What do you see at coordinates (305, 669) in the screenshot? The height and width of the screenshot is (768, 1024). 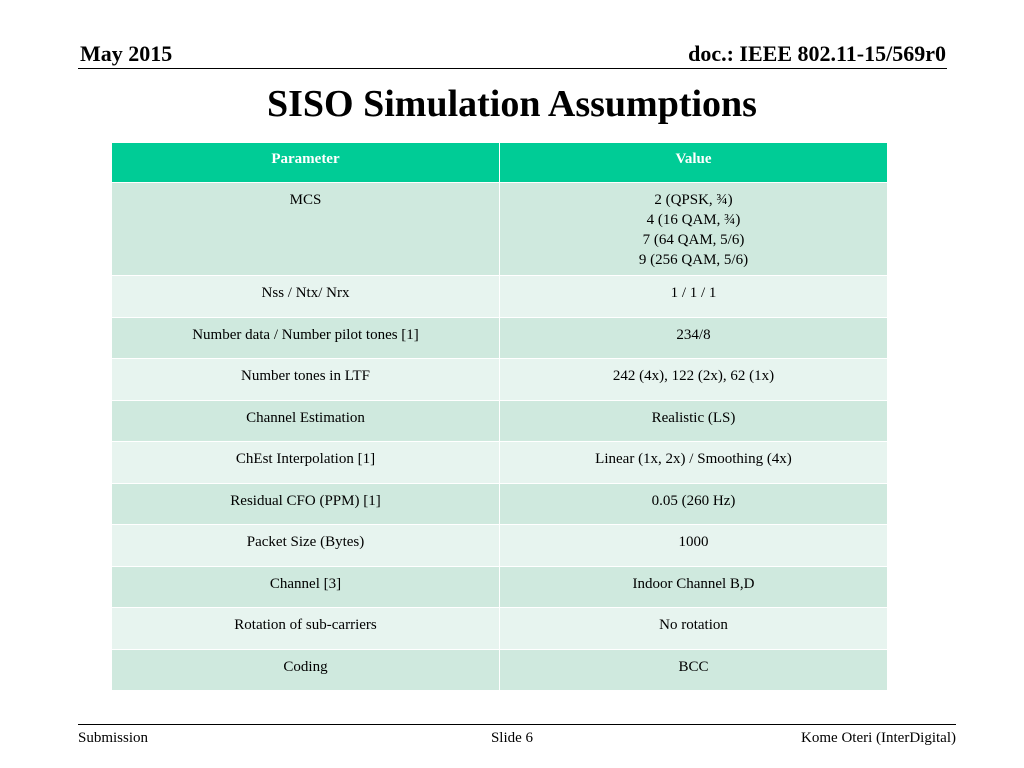 I see `parameter-cell: Coding` at bounding box center [305, 669].